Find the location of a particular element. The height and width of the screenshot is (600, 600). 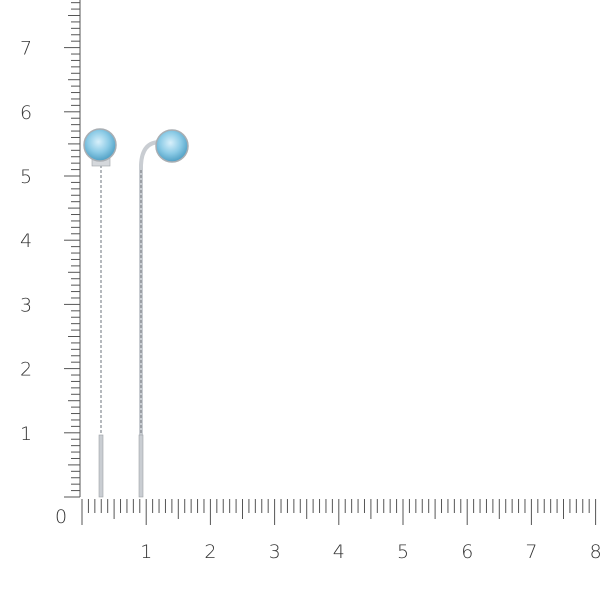

vertical-ruler-label: 7 is located at coordinates (26, 49).